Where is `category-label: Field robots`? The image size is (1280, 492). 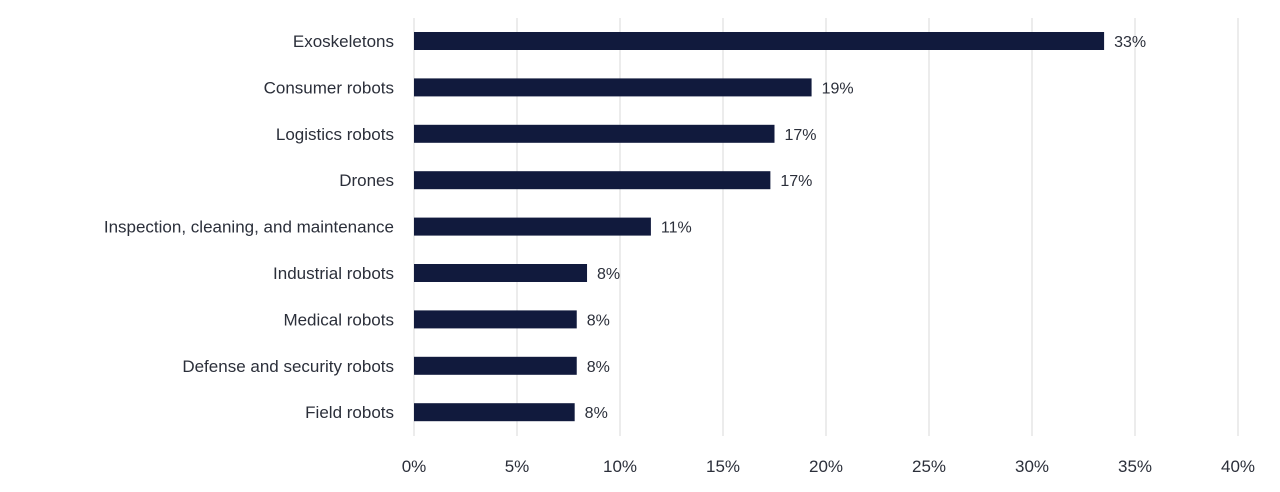
category-label: Field robots is located at coordinates (349, 412).